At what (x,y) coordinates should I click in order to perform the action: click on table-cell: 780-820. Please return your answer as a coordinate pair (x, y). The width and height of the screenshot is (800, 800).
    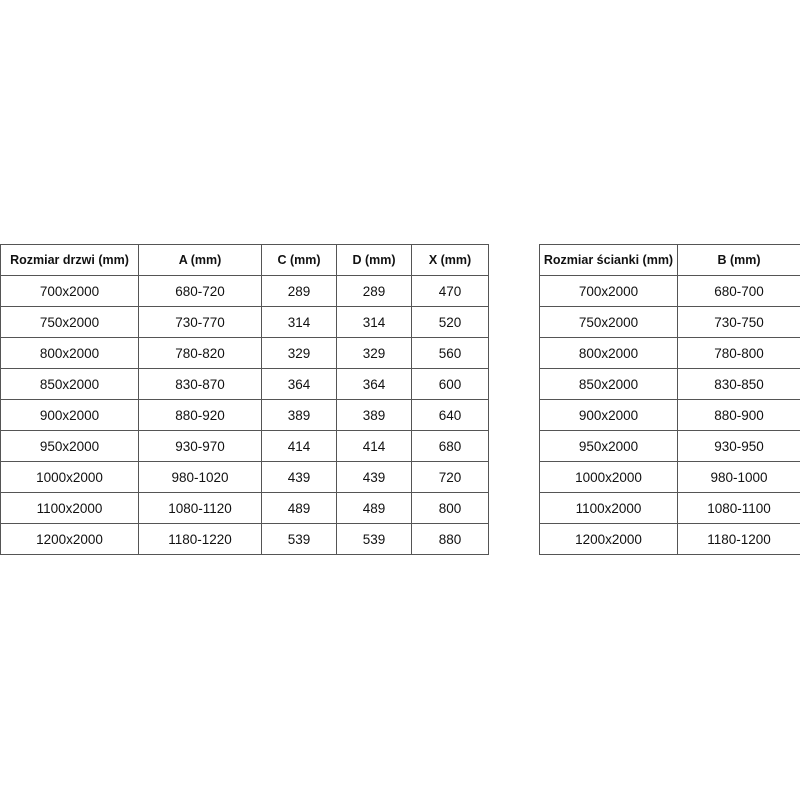
    Looking at the image, I should click on (200, 353).